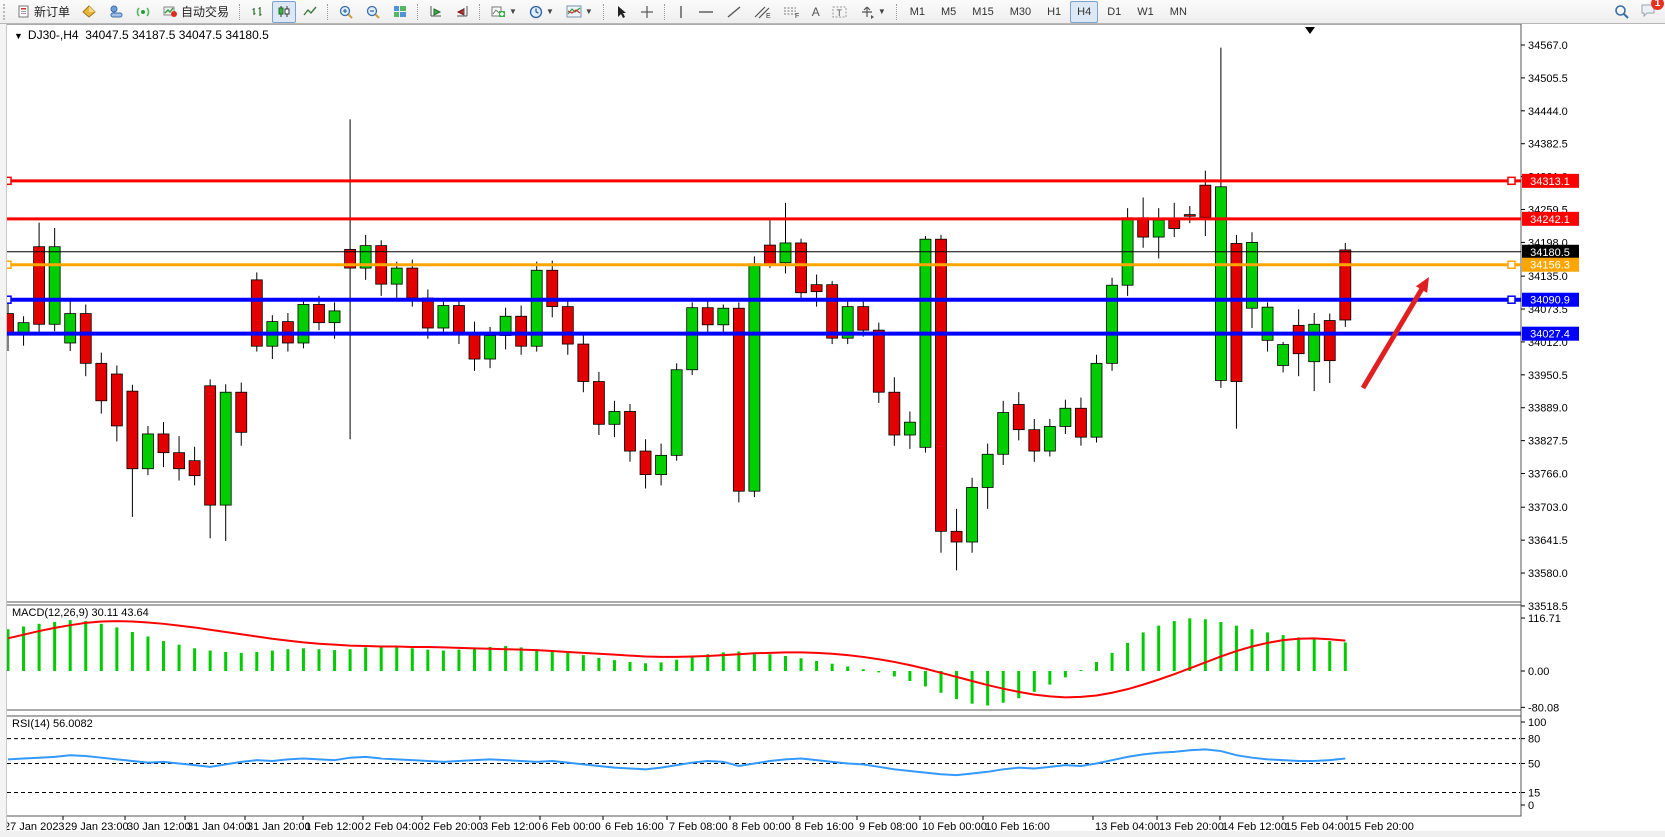  I want to click on text-label-button: T, so click(840, 12).